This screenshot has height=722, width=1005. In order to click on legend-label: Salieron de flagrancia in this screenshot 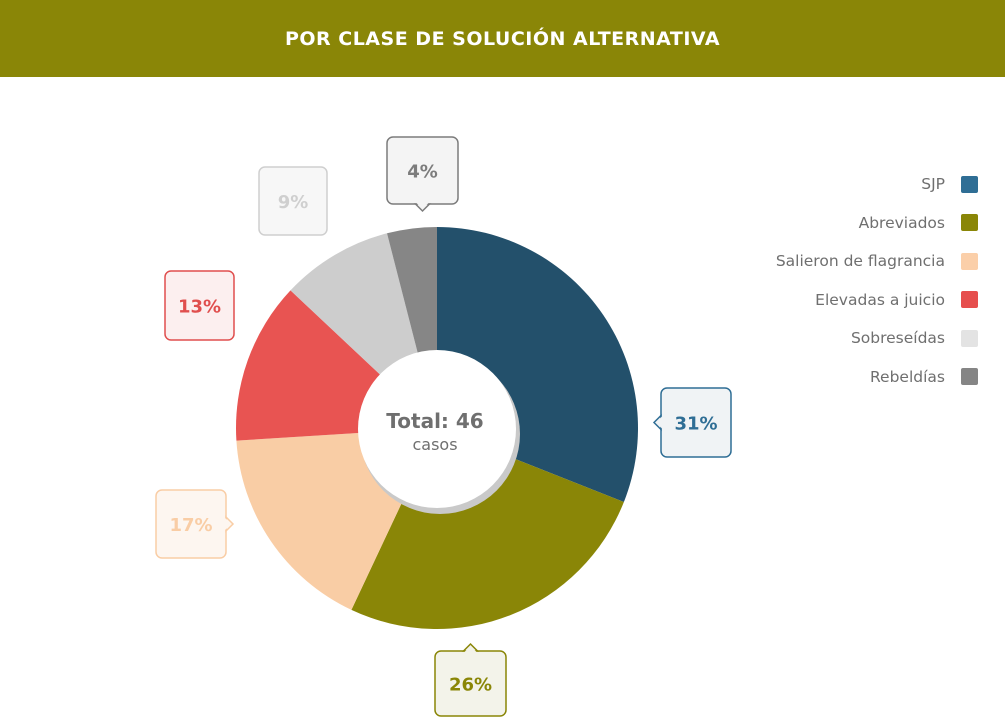, I will do `click(860, 261)`.